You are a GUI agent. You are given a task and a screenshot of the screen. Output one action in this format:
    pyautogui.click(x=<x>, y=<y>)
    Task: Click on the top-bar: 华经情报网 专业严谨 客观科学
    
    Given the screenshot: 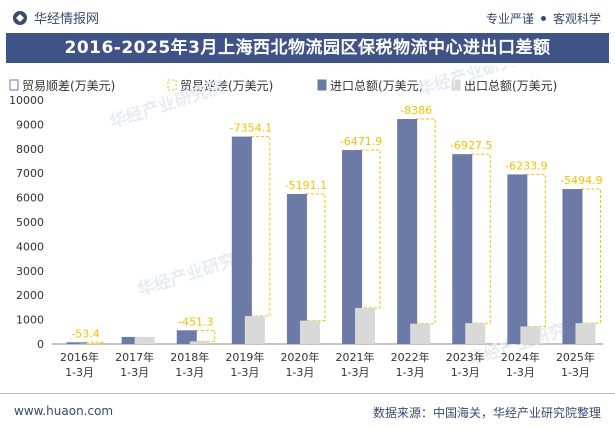 What is the action you would take?
    pyautogui.click(x=307, y=16)
    